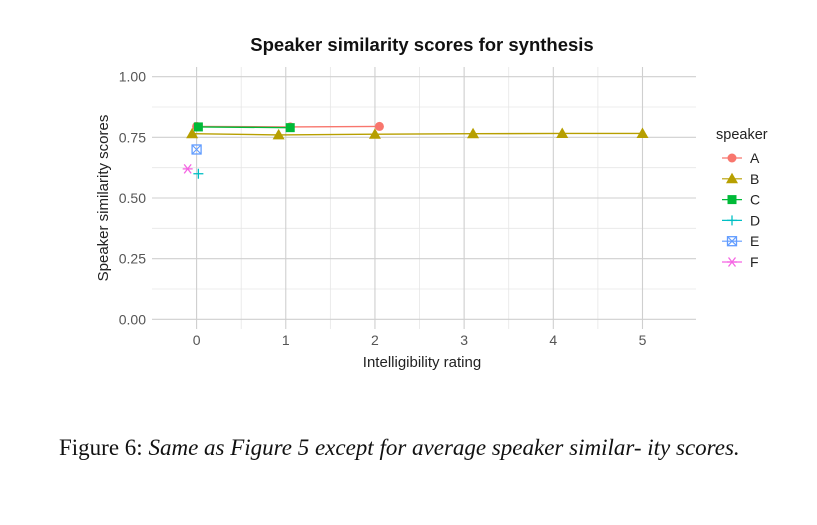 This screenshot has height=525, width=817. I want to click on x-tick-label: 2, so click(375, 340).